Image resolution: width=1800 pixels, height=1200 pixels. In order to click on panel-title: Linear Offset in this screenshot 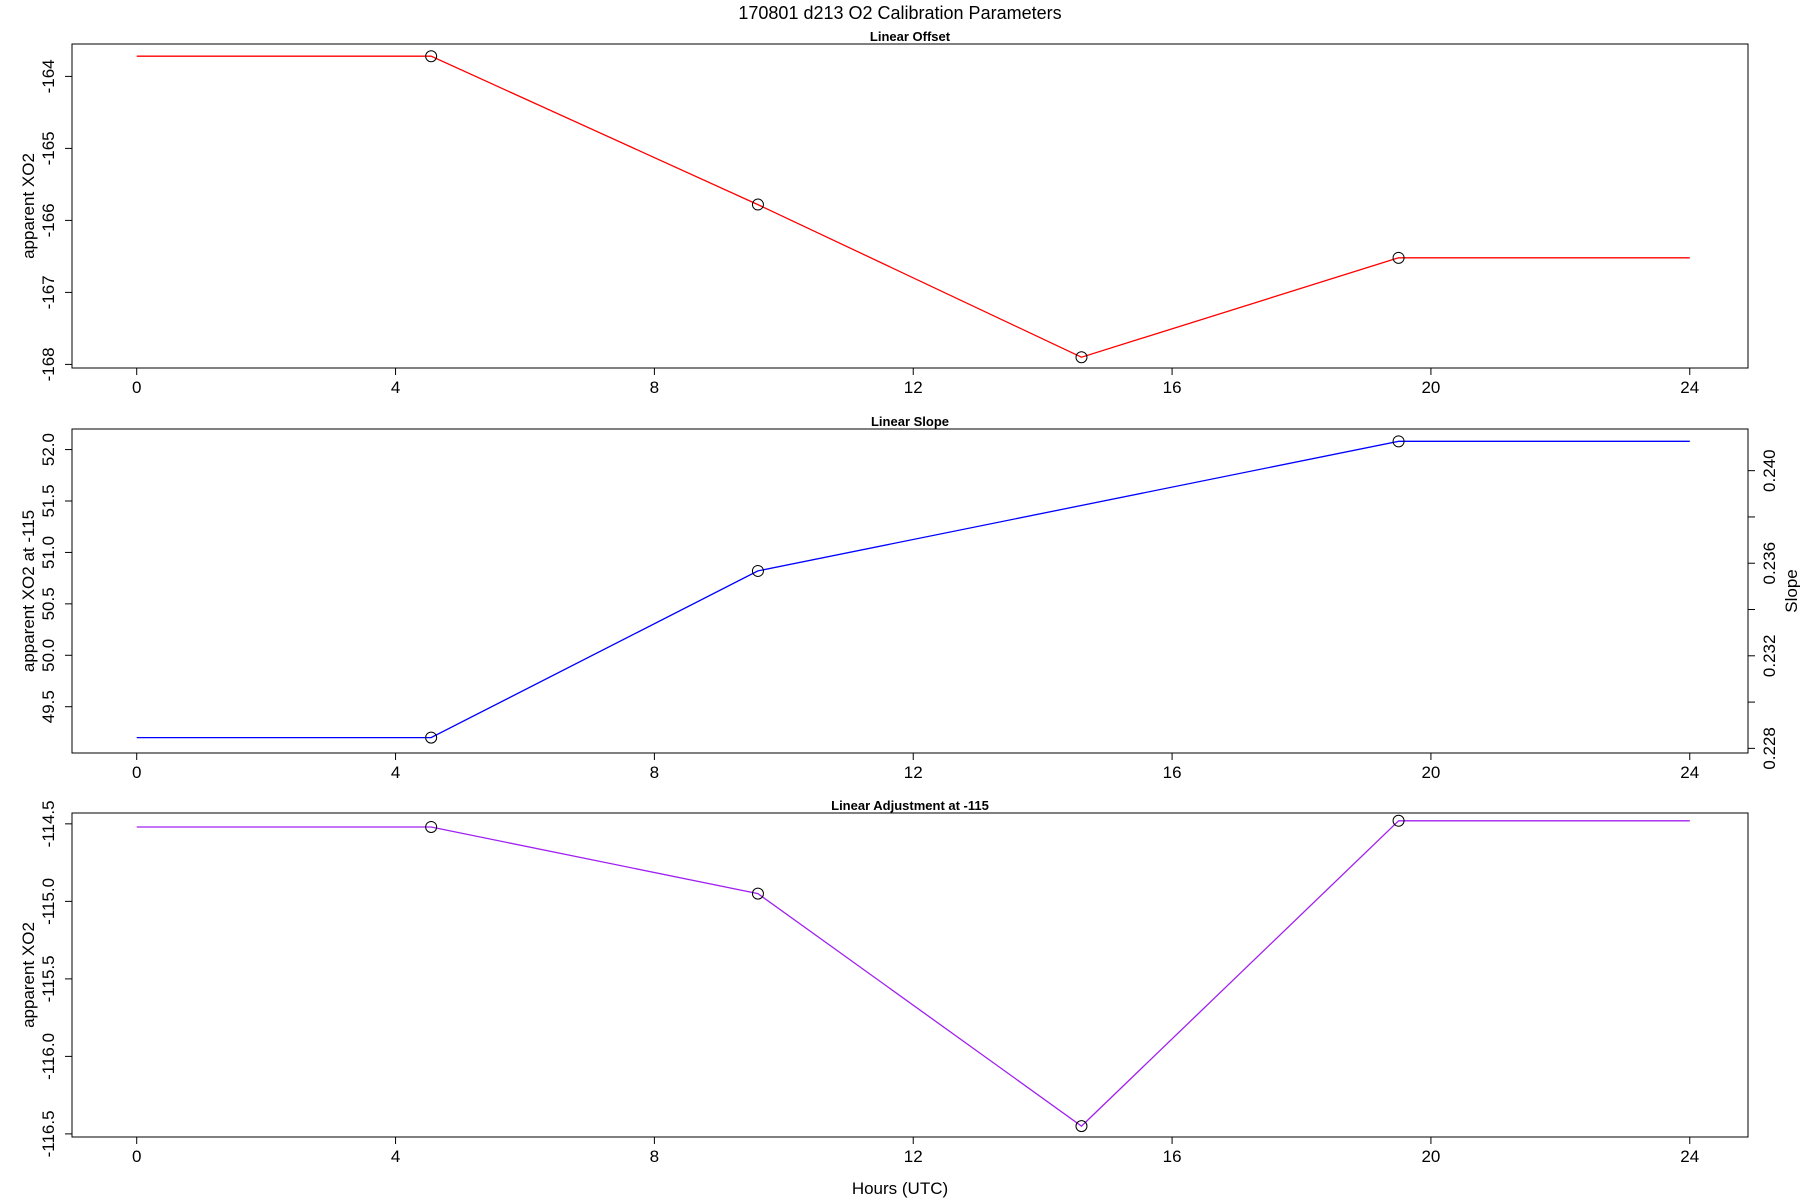, I will do `click(910, 36)`.